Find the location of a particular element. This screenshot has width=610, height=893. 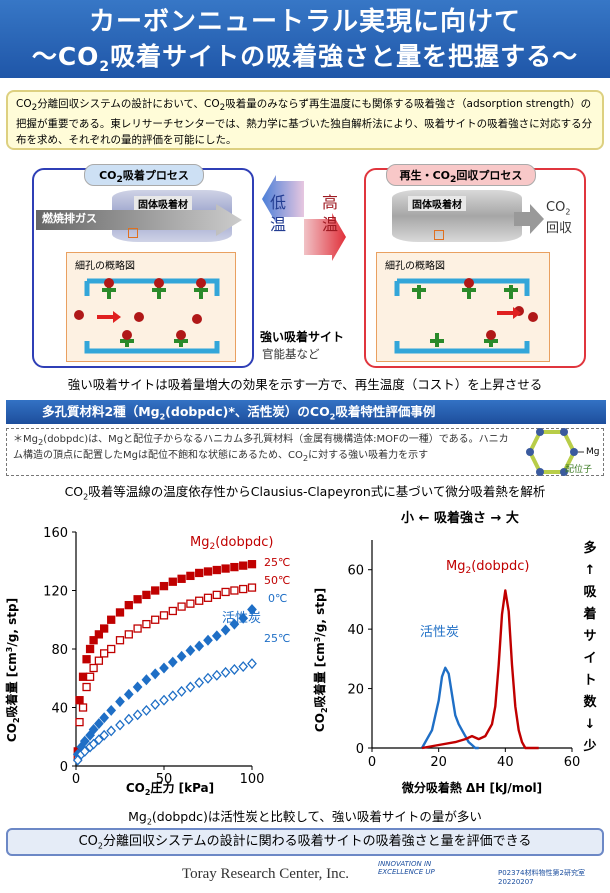

functional-group-label: 官能基など is located at coordinates (291, 354).